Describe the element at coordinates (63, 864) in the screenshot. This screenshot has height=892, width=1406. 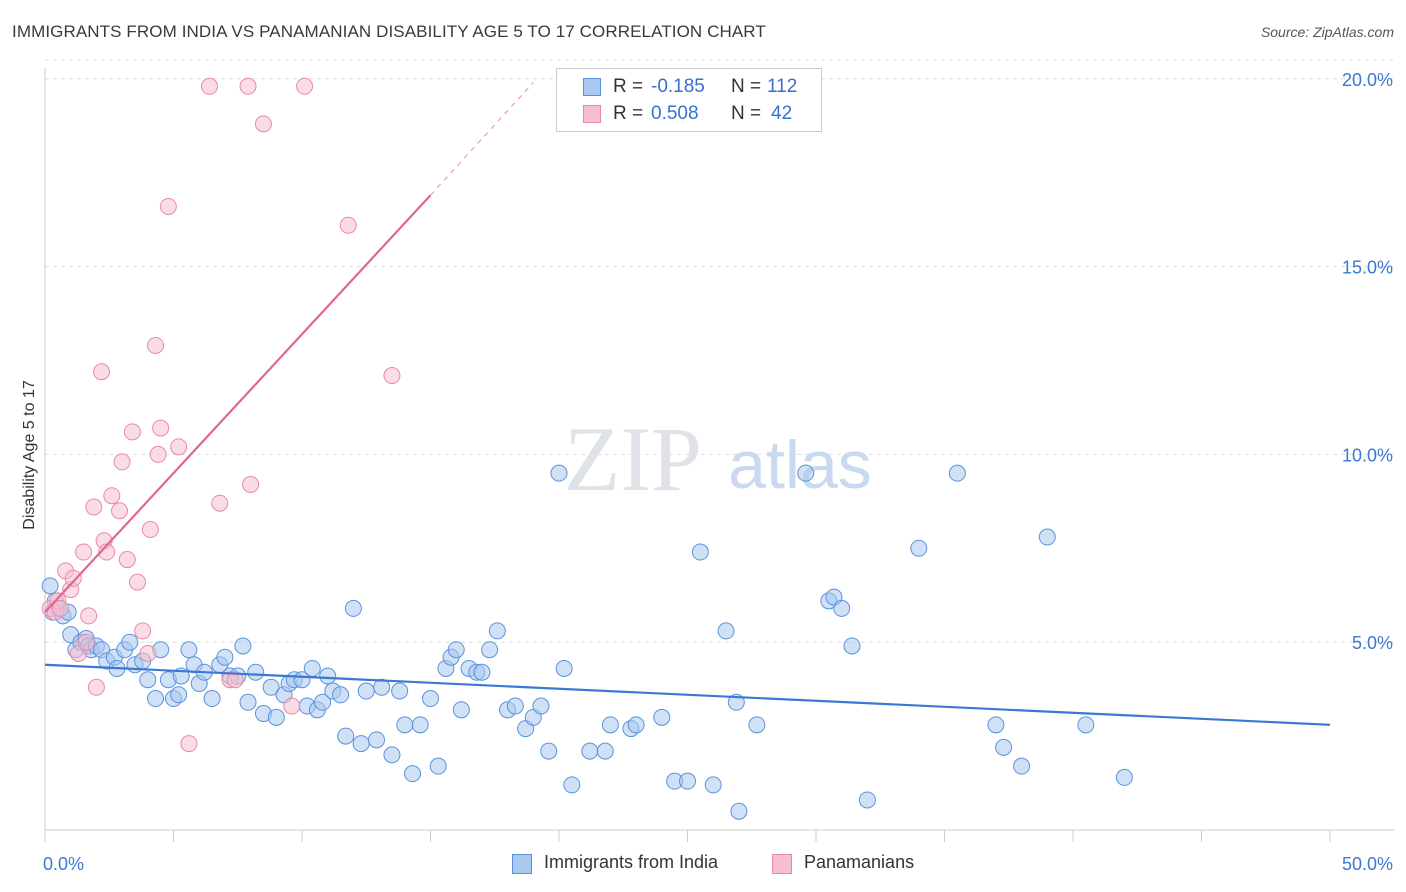
I see `x-tick-label: 0.0%` at that location.